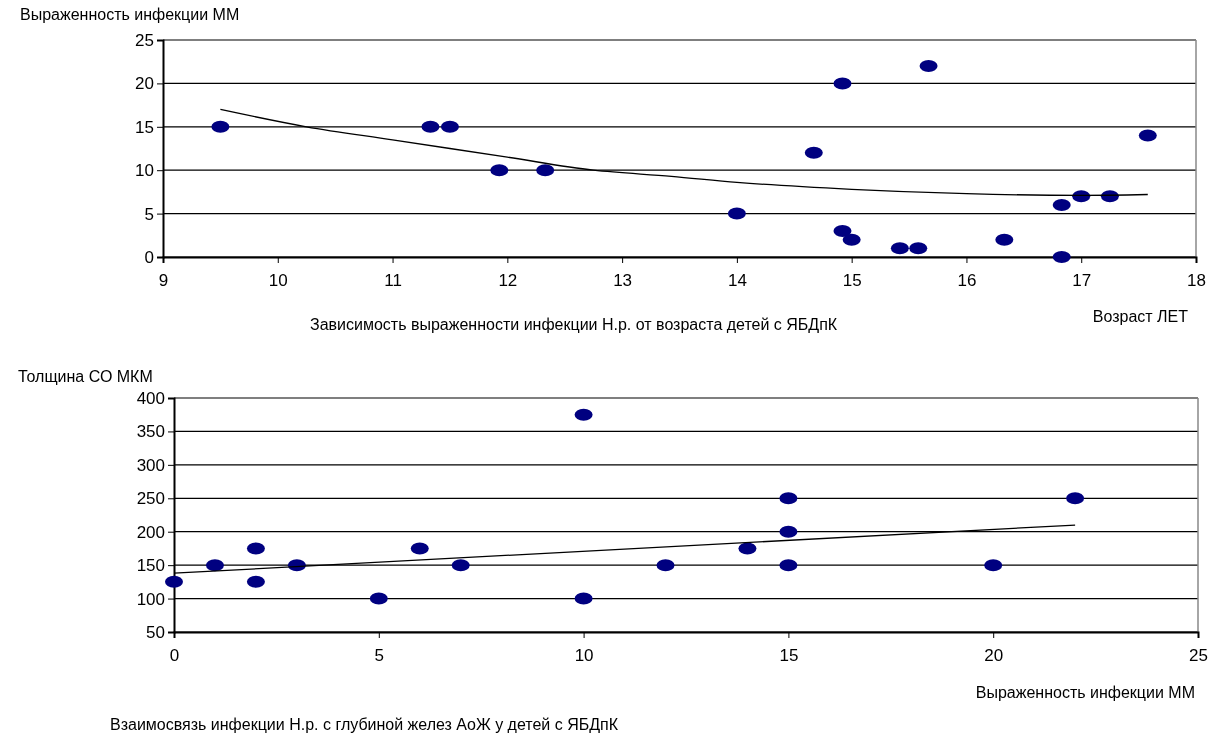  I want to click on x-tick-label: 13, so click(623, 281).